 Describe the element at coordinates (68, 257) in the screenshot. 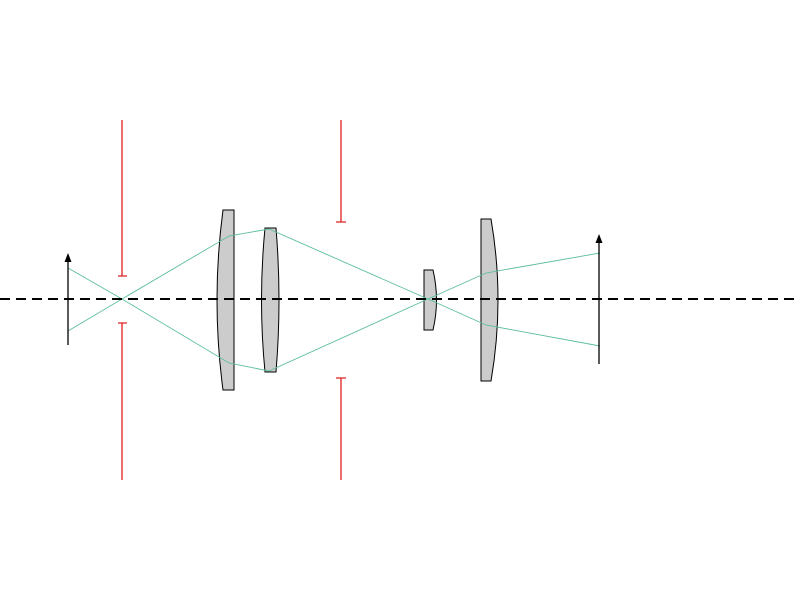

I see `object-arrowhead` at that location.